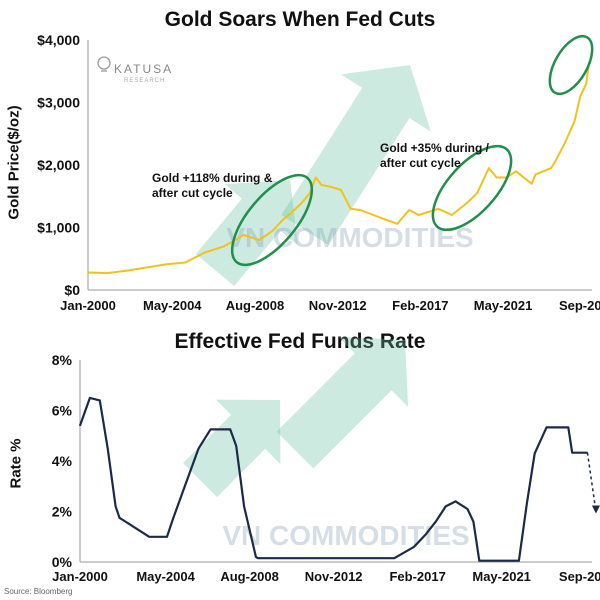 The width and height of the screenshot is (600, 600). Describe the element at coordinates (417, 576) in the screenshot. I see `fed-x-tick-label: Feb-2017` at that location.